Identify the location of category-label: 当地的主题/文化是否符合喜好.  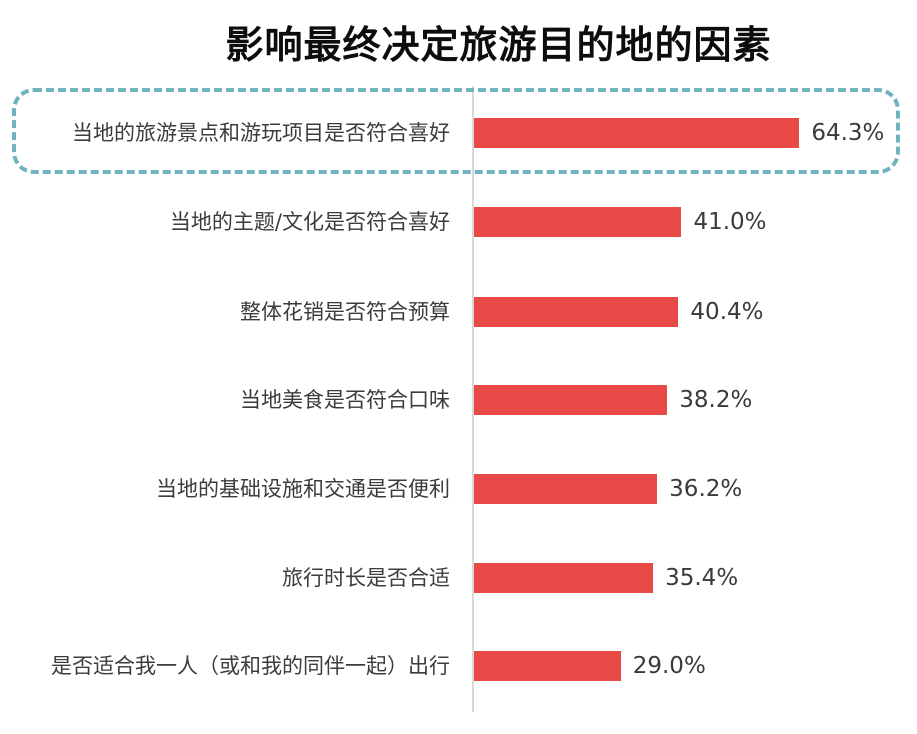
(309, 222).